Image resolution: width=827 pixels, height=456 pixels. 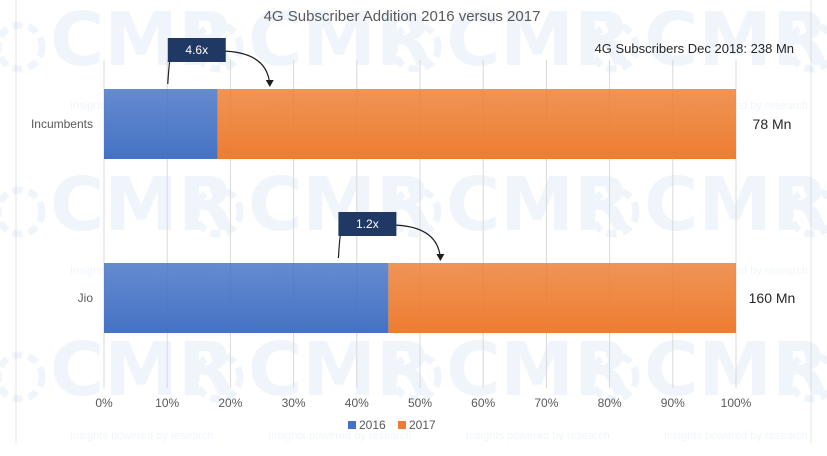 What do you see at coordinates (402, 16) in the screenshot?
I see `chart-title: 4G Subscriber Addition 2016 versus 2017` at bounding box center [402, 16].